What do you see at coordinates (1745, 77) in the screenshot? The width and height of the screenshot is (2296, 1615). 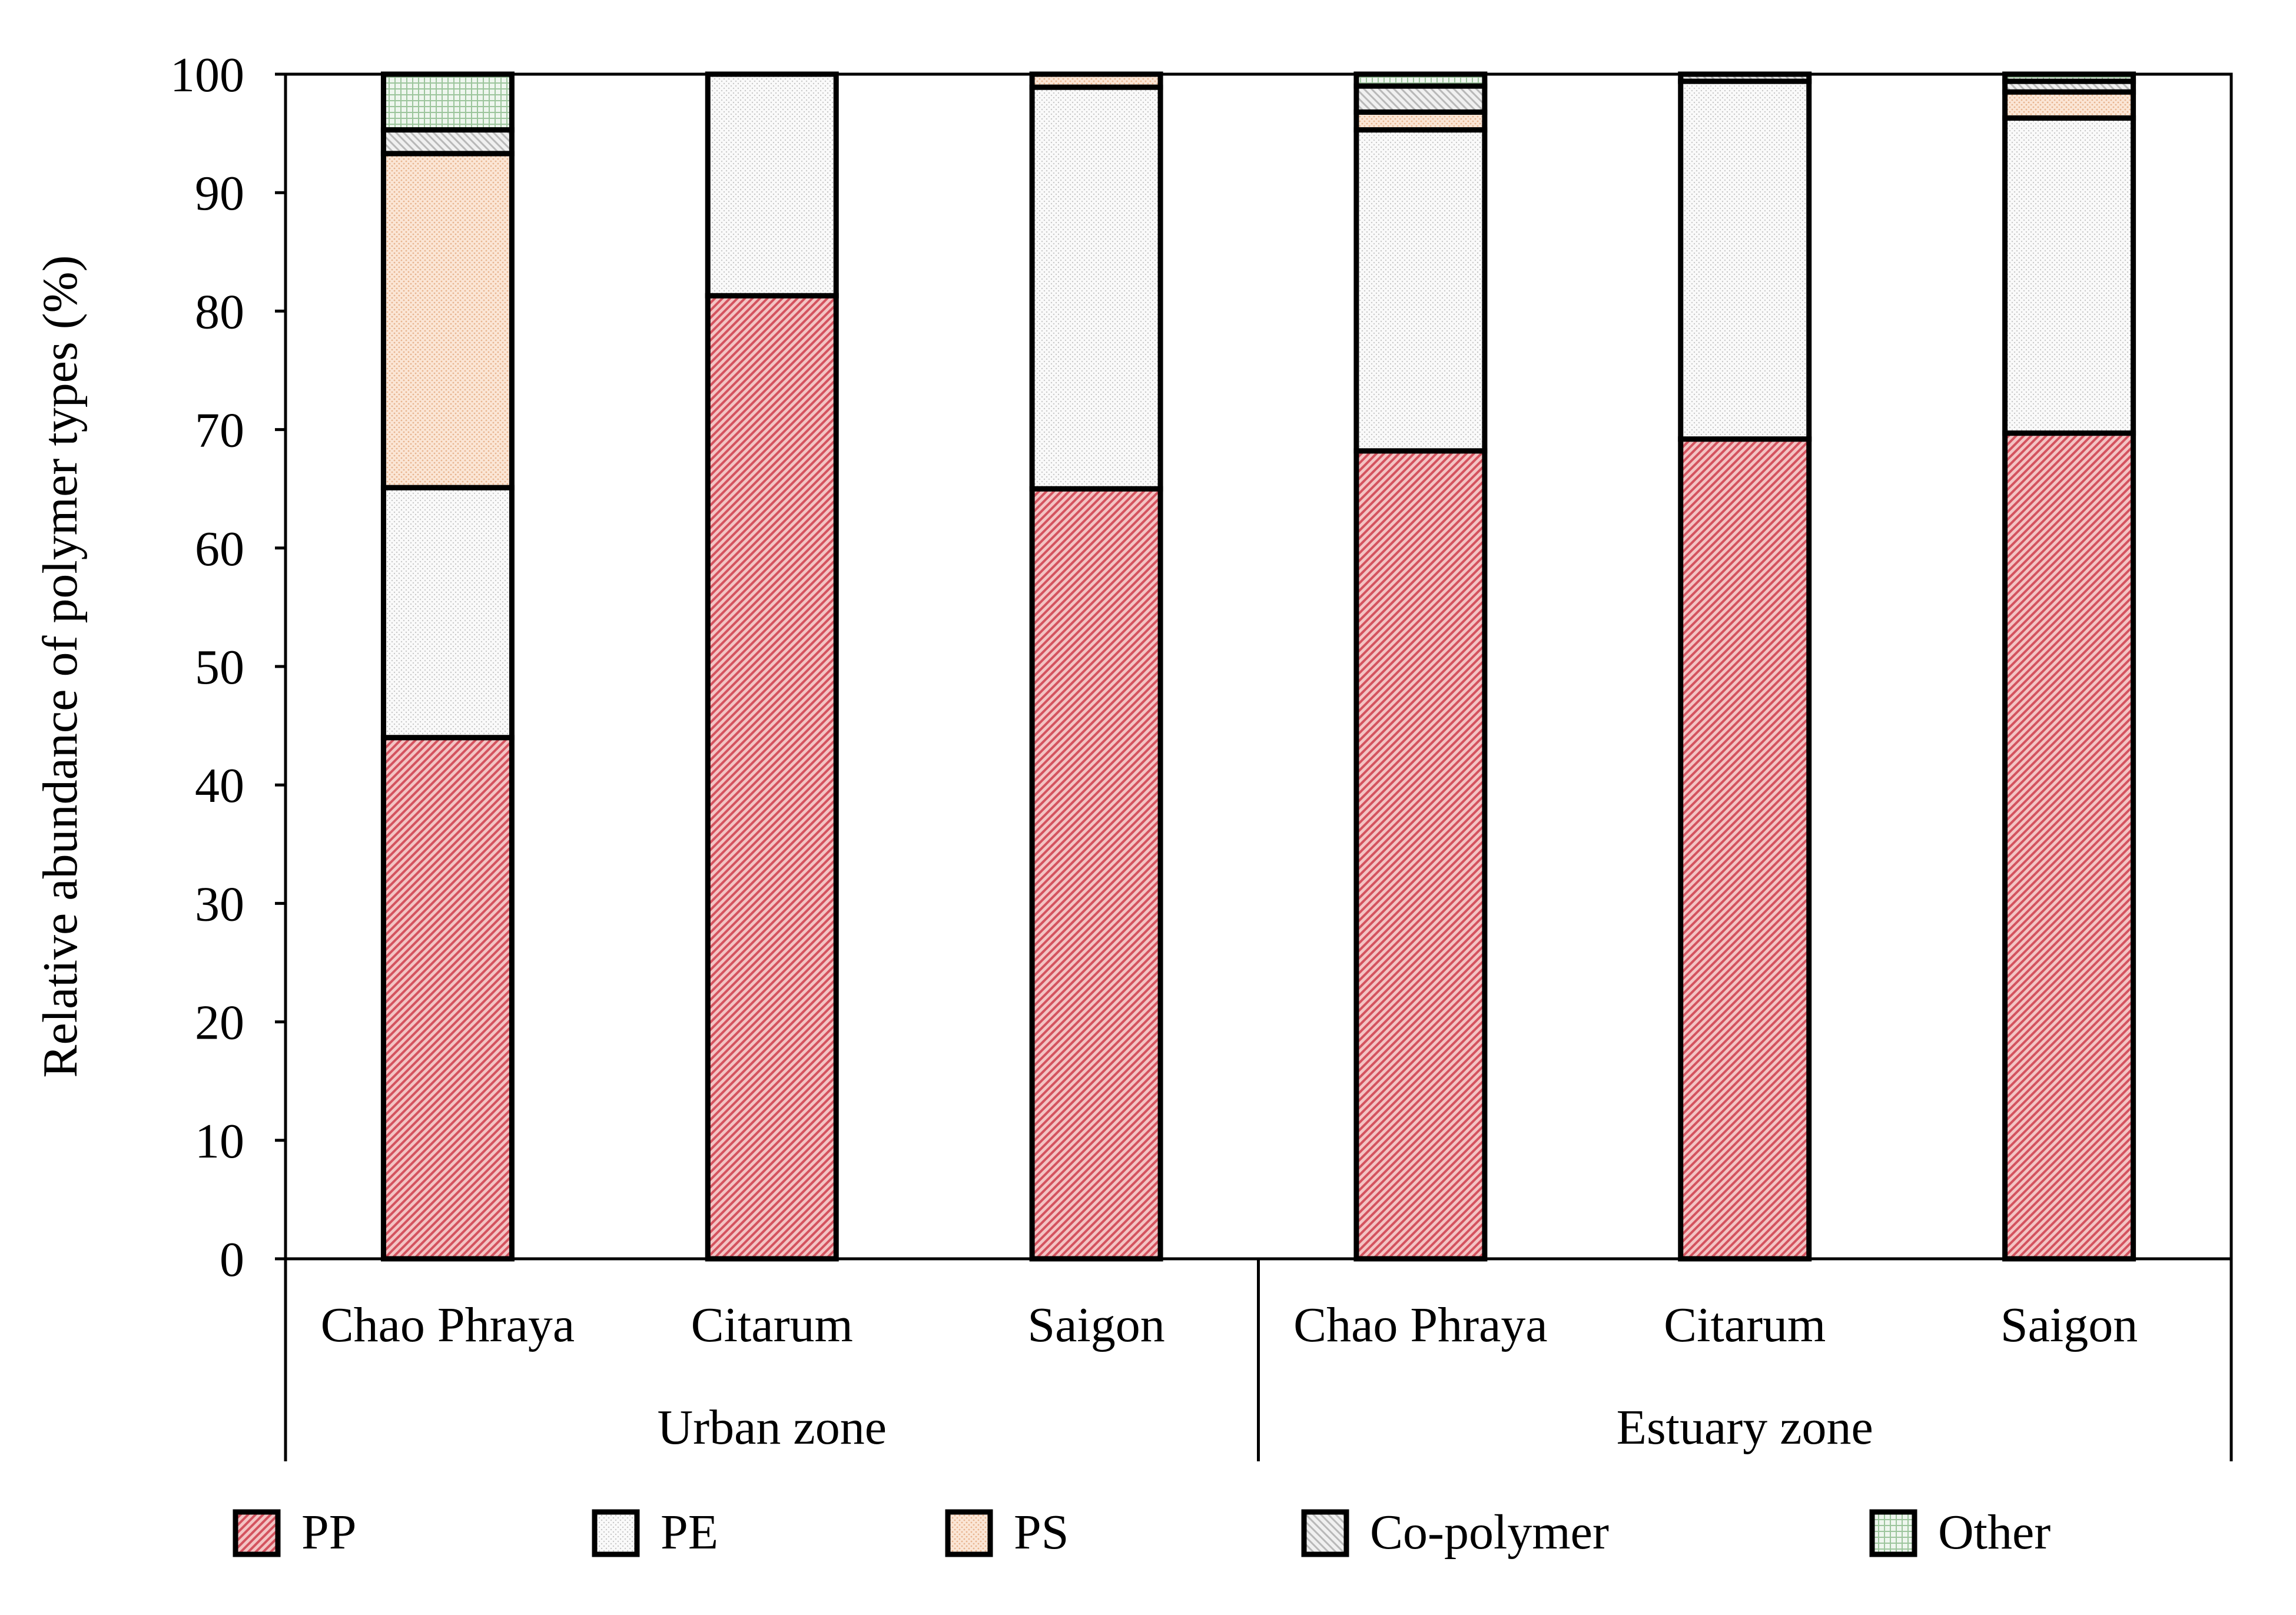 I see `bar-segment-co-polymer-citarum` at bounding box center [1745, 77].